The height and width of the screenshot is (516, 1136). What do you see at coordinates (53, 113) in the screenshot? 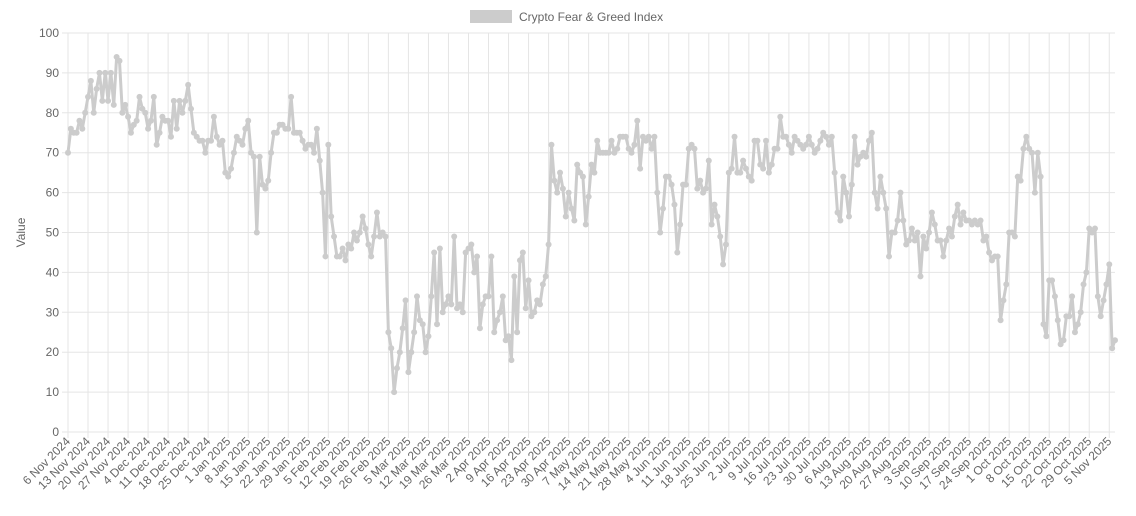
I see `y-tick-label: 80` at bounding box center [53, 113].